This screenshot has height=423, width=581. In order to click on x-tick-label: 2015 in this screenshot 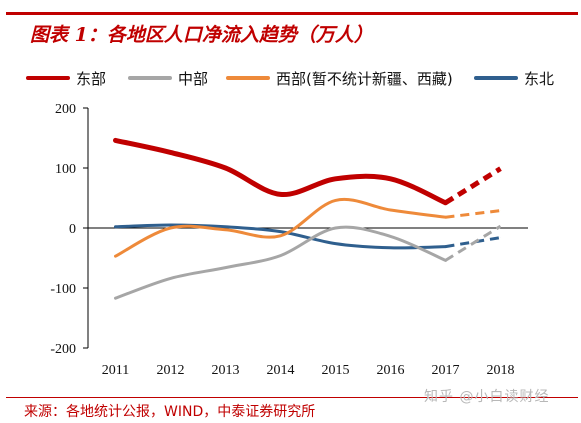, I will do `click(336, 370)`.